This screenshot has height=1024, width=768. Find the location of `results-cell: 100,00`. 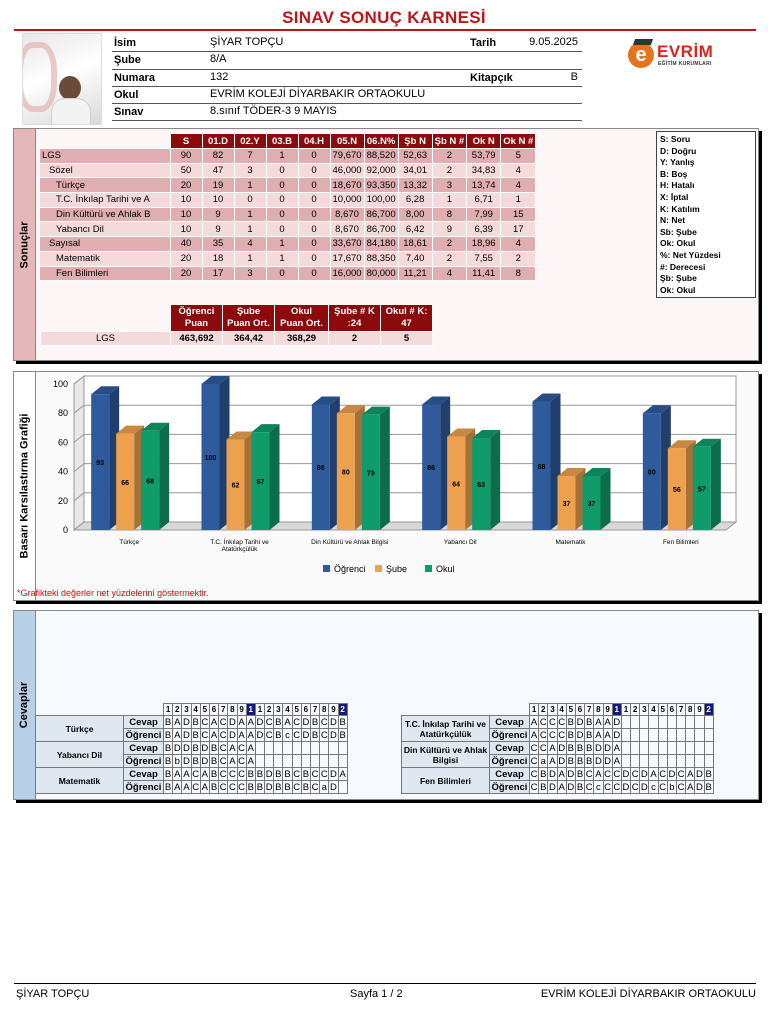

results-cell: 100,00 is located at coordinates (381, 200).